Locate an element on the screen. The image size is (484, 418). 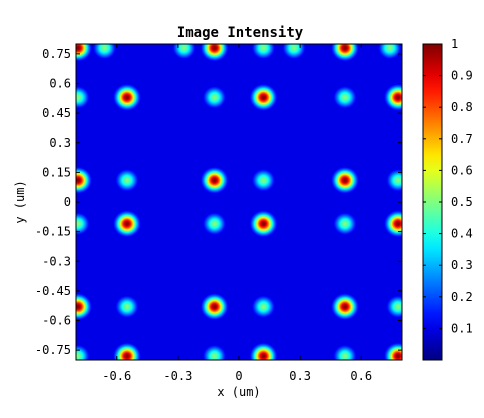
colorbar-tick-label: 0.7 is located at coordinates (462, 139).